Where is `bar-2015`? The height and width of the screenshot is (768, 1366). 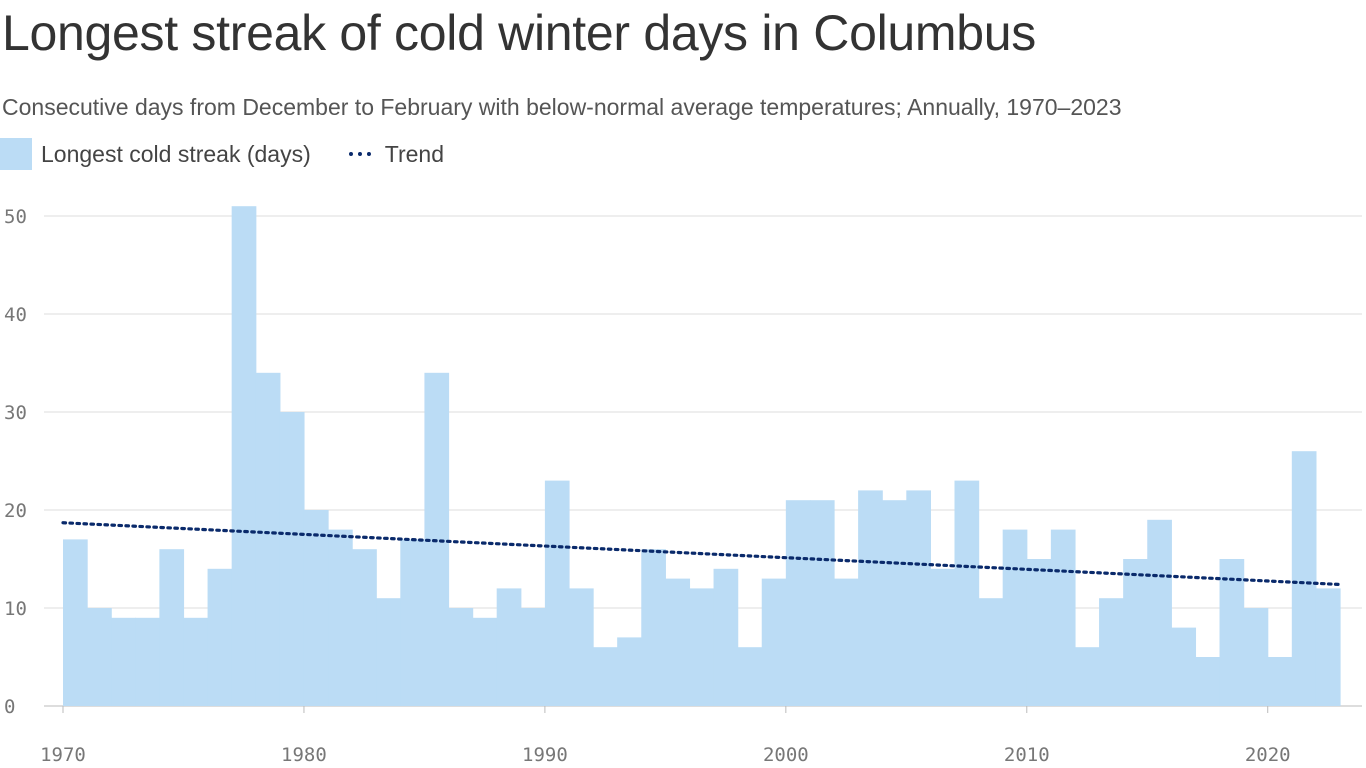 bar-2015 is located at coordinates (1159, 612).